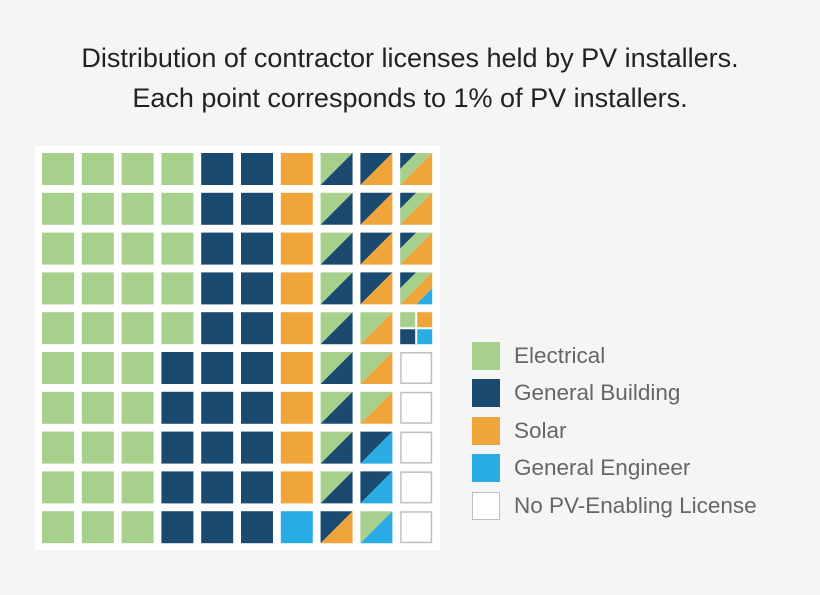 The height and width of the screenshot is (595, 820). I want to click on legend-swatch-no-license, so click(486, 505).